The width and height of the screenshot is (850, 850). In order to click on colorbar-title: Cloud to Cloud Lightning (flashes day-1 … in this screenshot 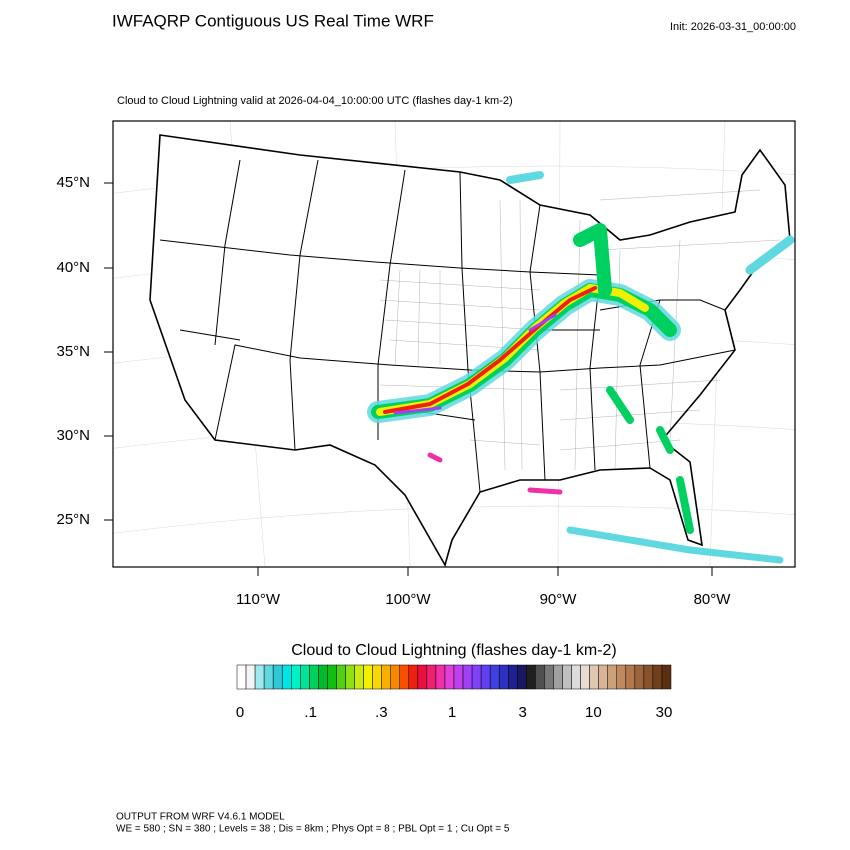, I will do `click(454, 650)`.